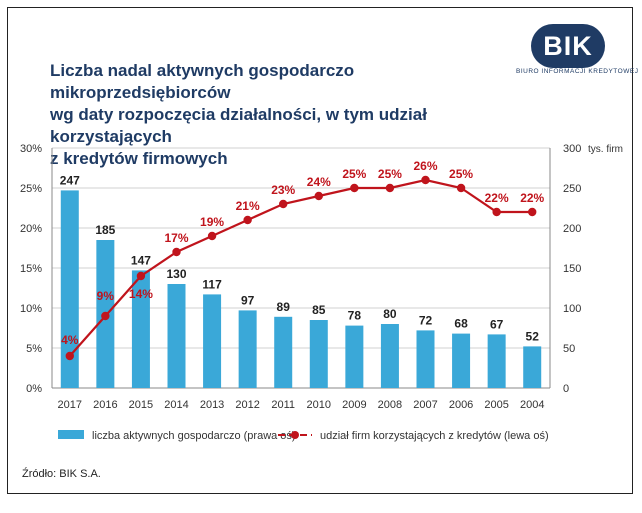 The height and width of the screenshot is (513, 642). I want to click on line-data-label: 21%, so click(248, 206).